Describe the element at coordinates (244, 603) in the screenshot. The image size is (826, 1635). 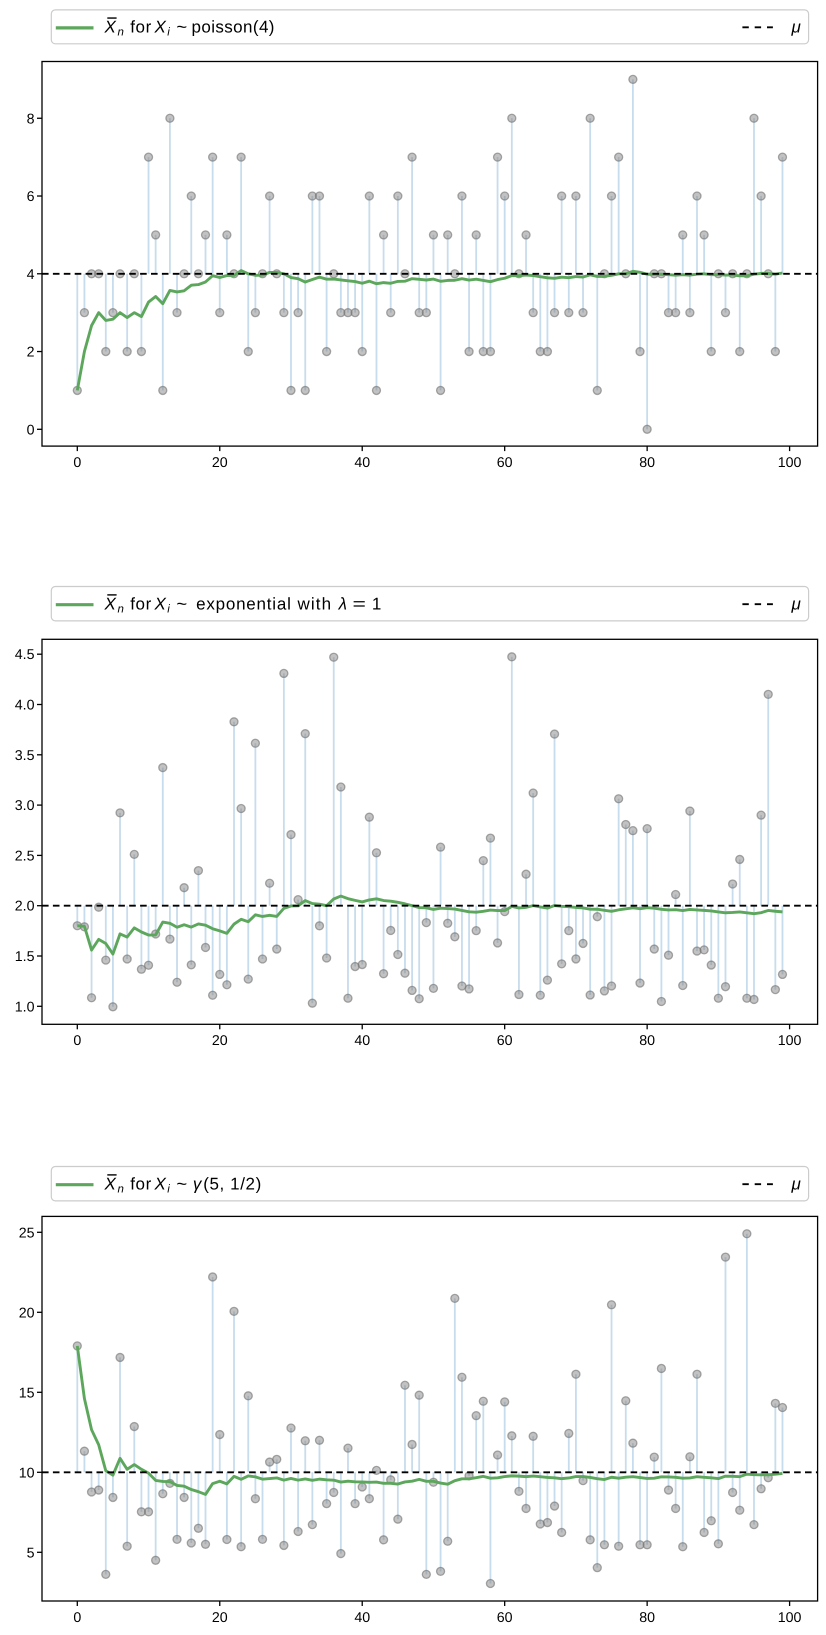
I see `svg-text: exponential` at that location.